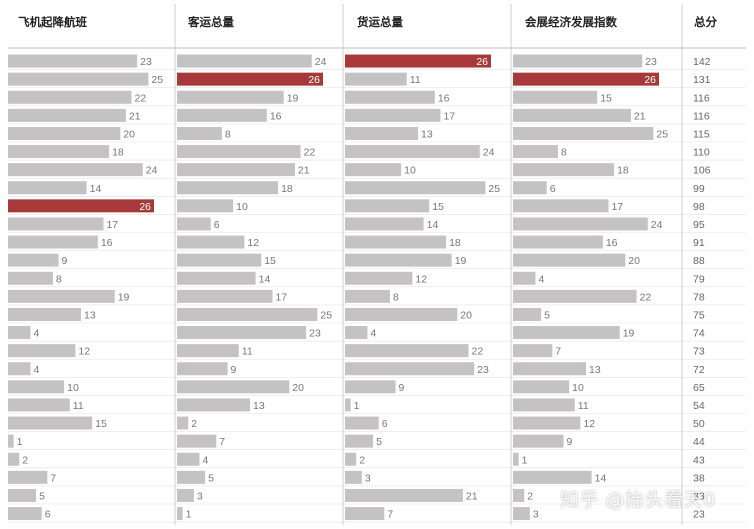  I want to click on total-value: 98, so click(699, 207).